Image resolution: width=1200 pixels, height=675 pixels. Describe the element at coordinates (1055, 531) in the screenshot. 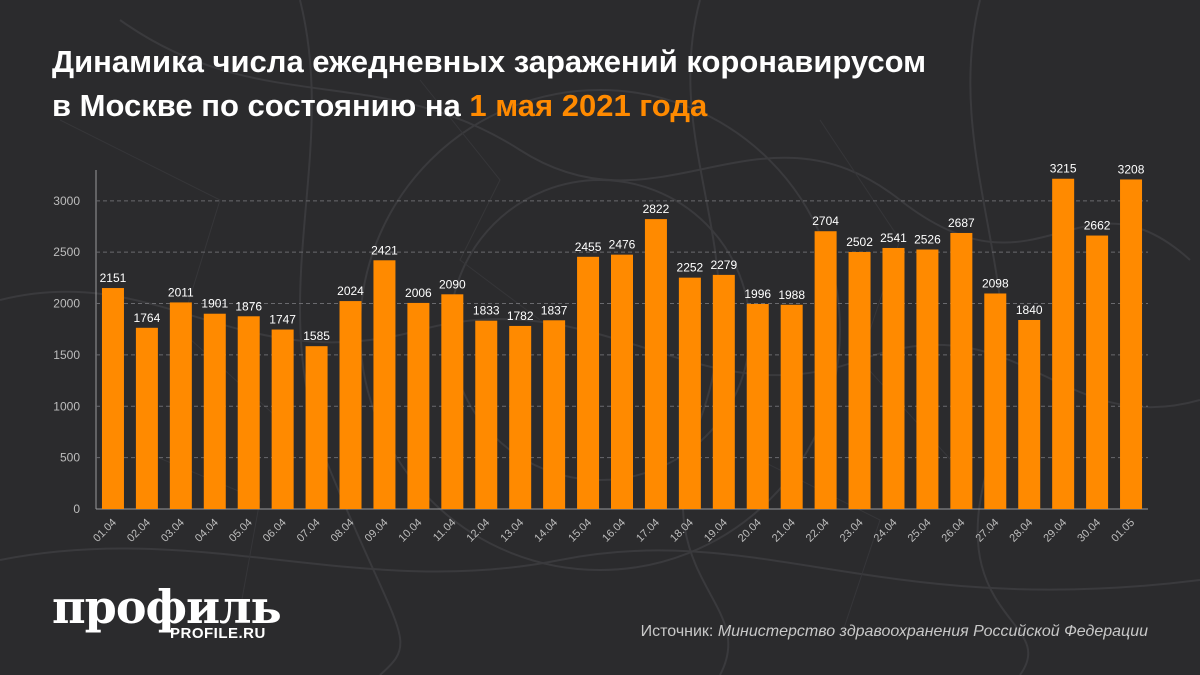

I see `x-tick-label: 29.04` at that location.